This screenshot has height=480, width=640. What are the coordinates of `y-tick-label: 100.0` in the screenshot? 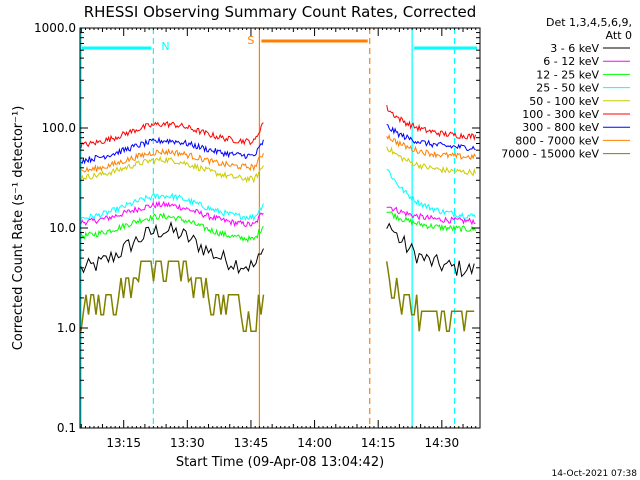 It's located at (59, 128).